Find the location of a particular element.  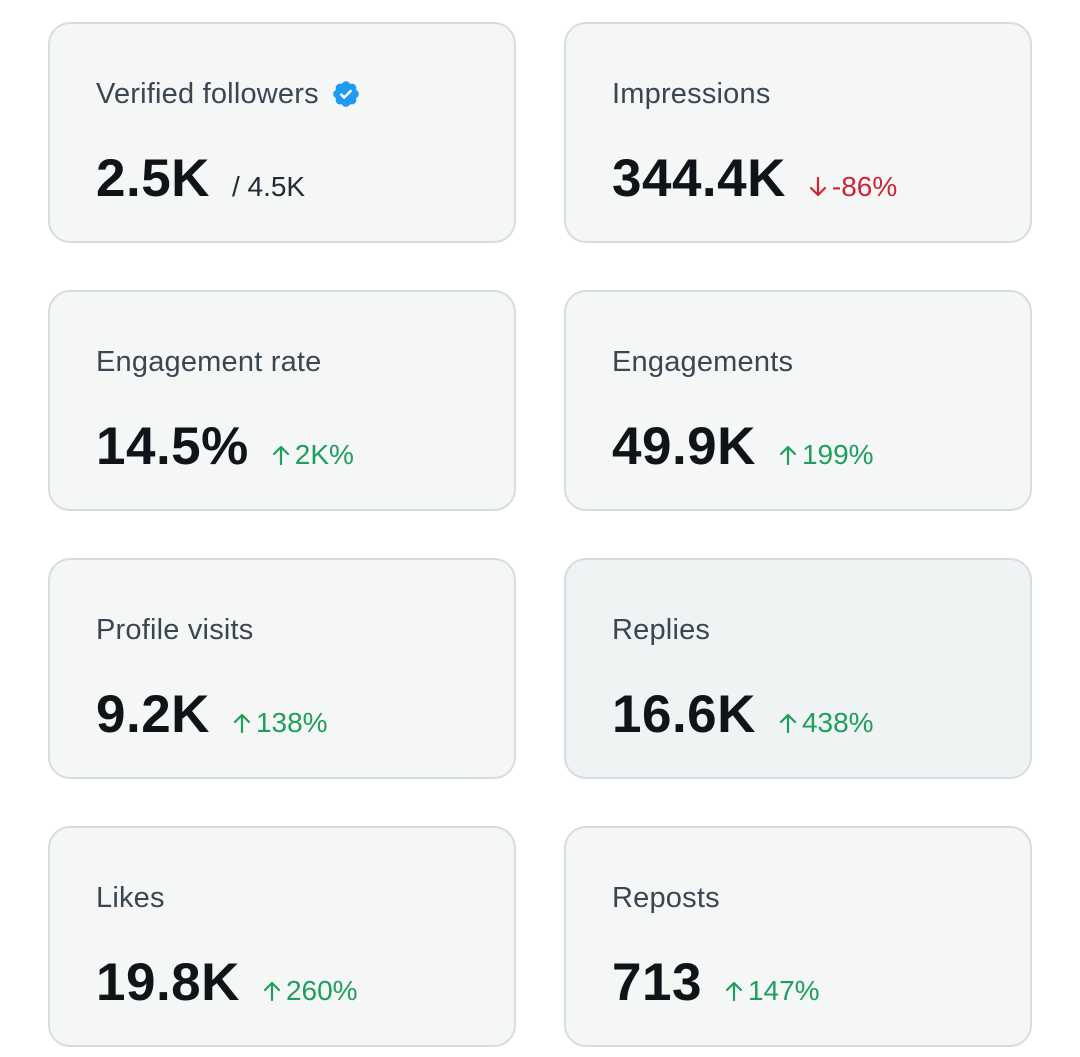

metric-value-row: 49.9K 199% is located at coordinates (743, 447).